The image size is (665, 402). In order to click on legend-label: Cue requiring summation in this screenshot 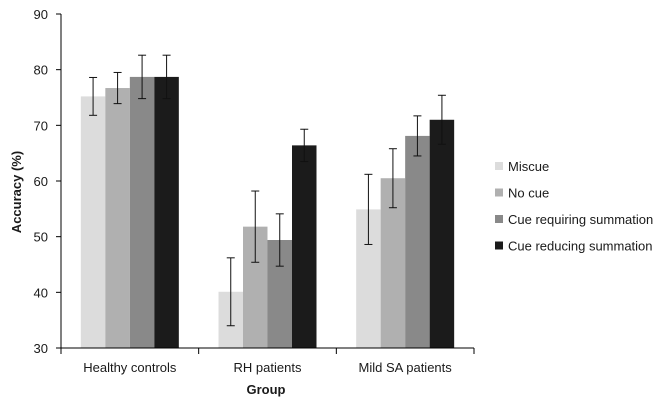, I will do `click(580, 219)`.